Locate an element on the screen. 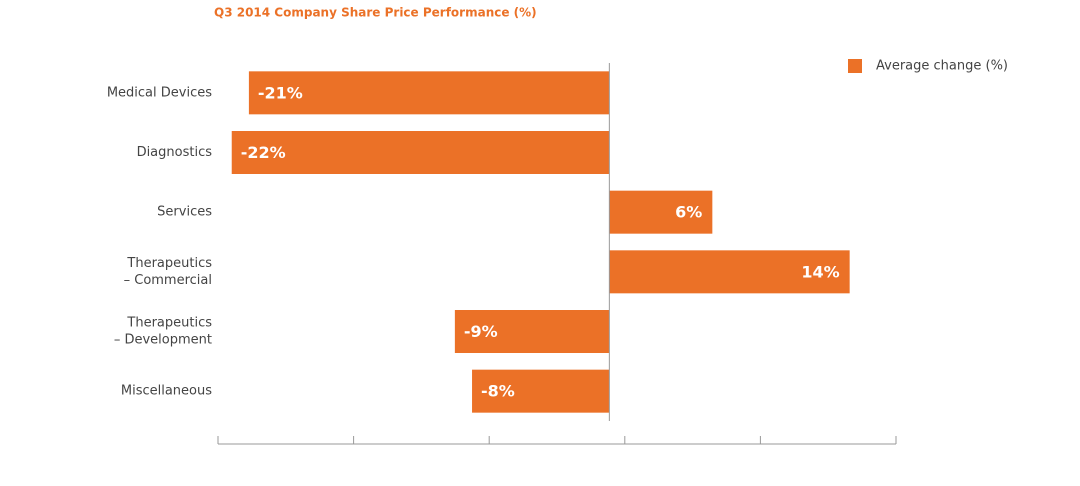 This screenshot has height=486, width=1080. y-tick-label: Miscellaneous is located at coordinates (166, 391).